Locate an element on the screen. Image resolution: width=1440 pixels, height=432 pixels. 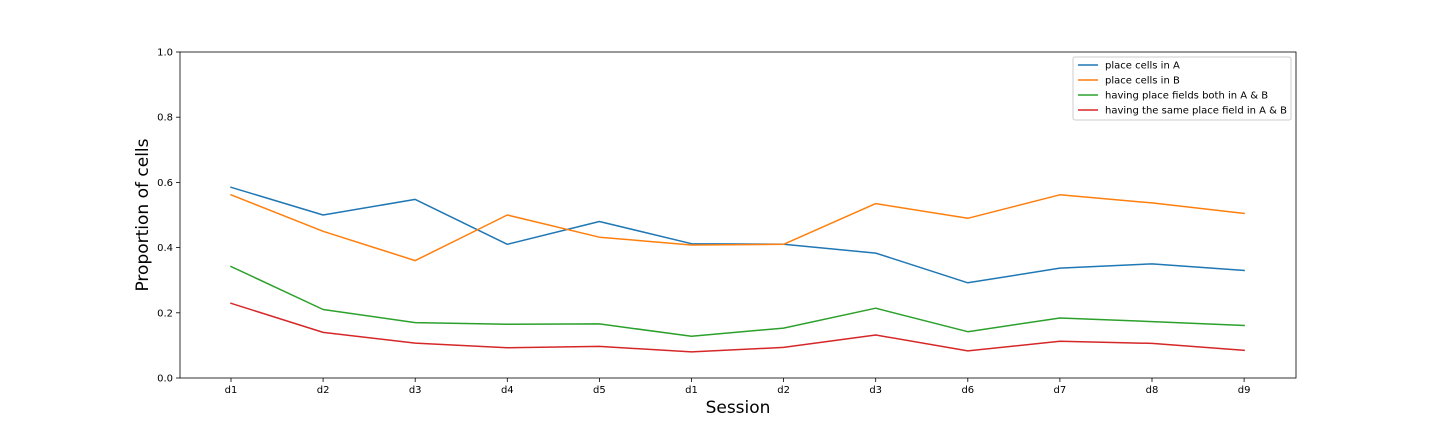
x-tick-label: d6 is located at coordinates (967, 390).